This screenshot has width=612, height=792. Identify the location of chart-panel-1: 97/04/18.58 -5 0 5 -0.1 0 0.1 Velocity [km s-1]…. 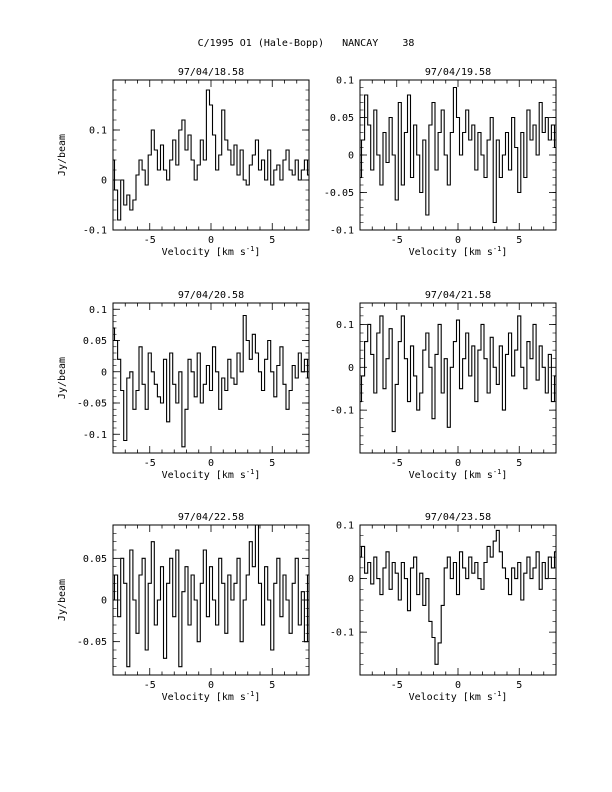
(183, 162).